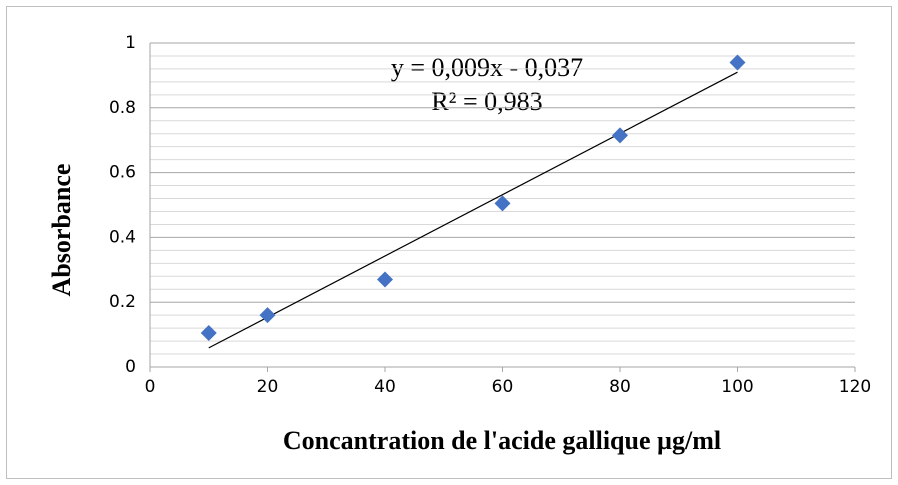  Describe the element at coordinates (150, 387) in the screenshot. I see `x-tick-label: 0` at that location.